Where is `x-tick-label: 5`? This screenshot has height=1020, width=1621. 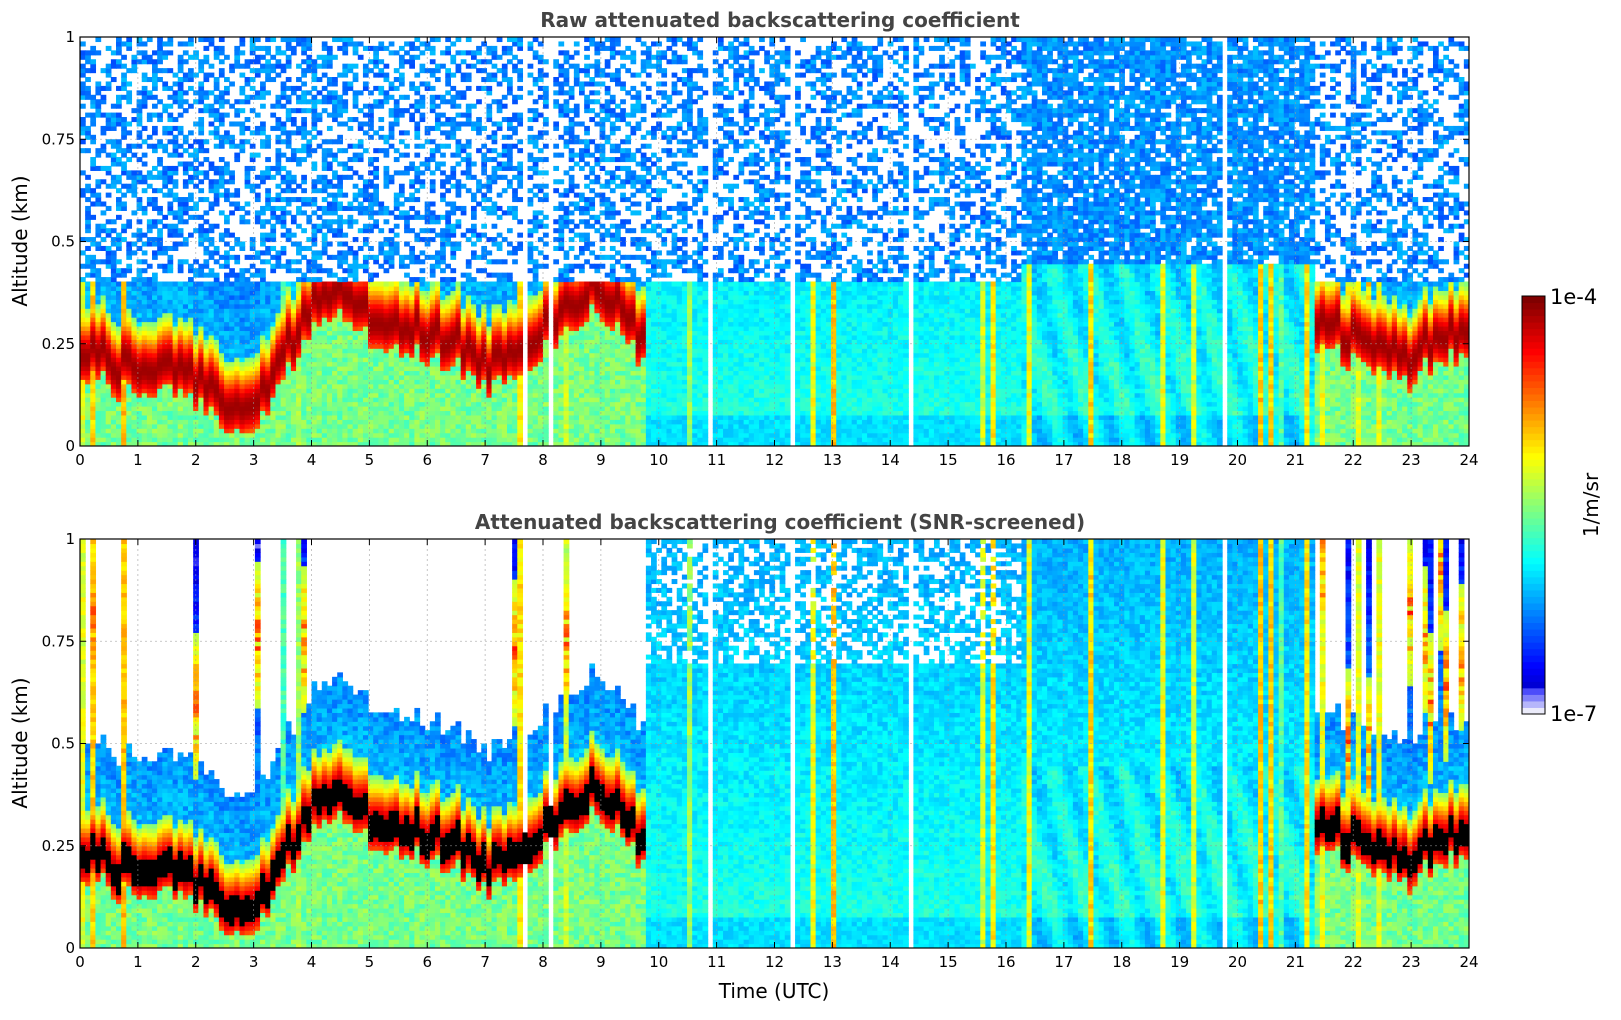
x-tick-label: 5 is located at coordinates (370, 962).